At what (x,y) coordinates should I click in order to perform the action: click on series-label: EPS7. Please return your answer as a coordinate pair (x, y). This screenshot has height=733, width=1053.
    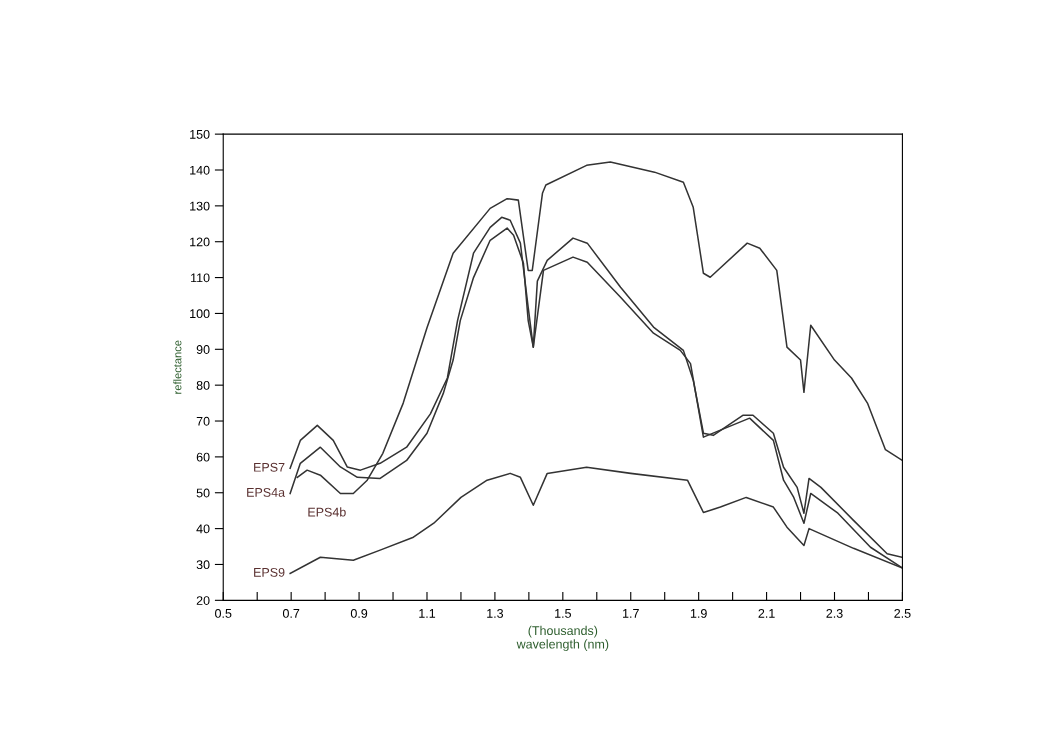
    Looking at the image, I should click on (269, 467).